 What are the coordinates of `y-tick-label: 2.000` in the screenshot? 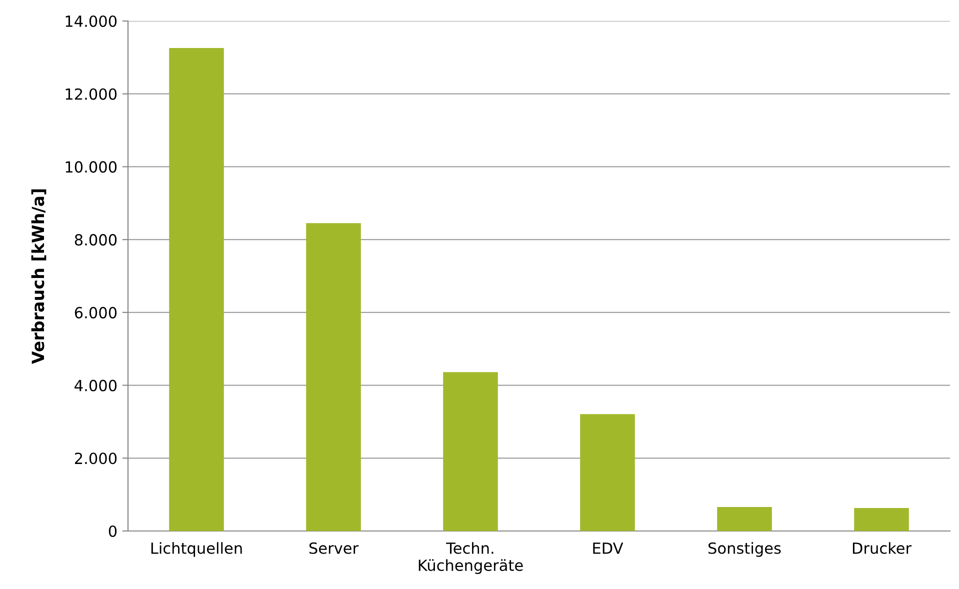 It's located at (95, 458).